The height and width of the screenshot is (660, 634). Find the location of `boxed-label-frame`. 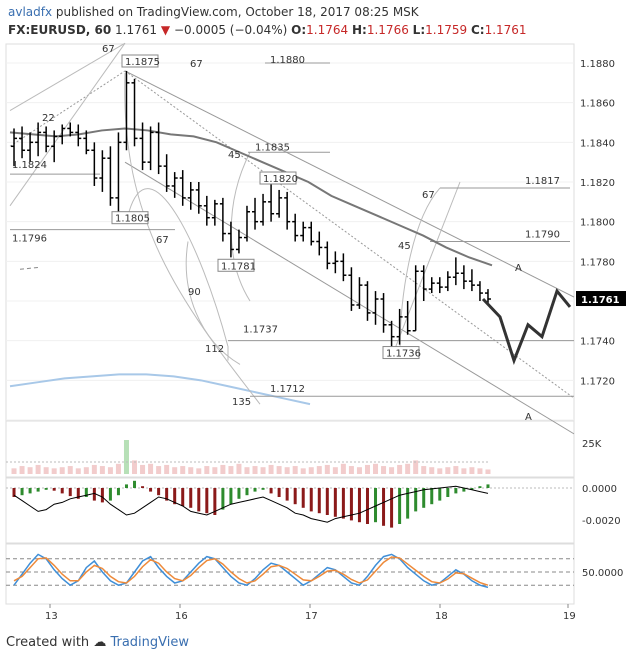

boxed-label-frame is located at coordinates (130, 218).